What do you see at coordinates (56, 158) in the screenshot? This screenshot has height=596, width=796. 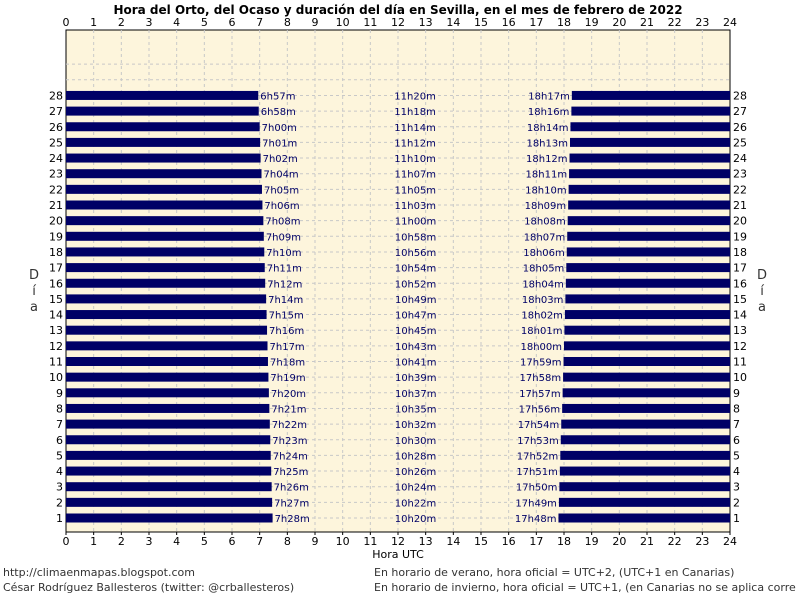 I see `y-tick-left: 24` at bounding box center [56, 158].